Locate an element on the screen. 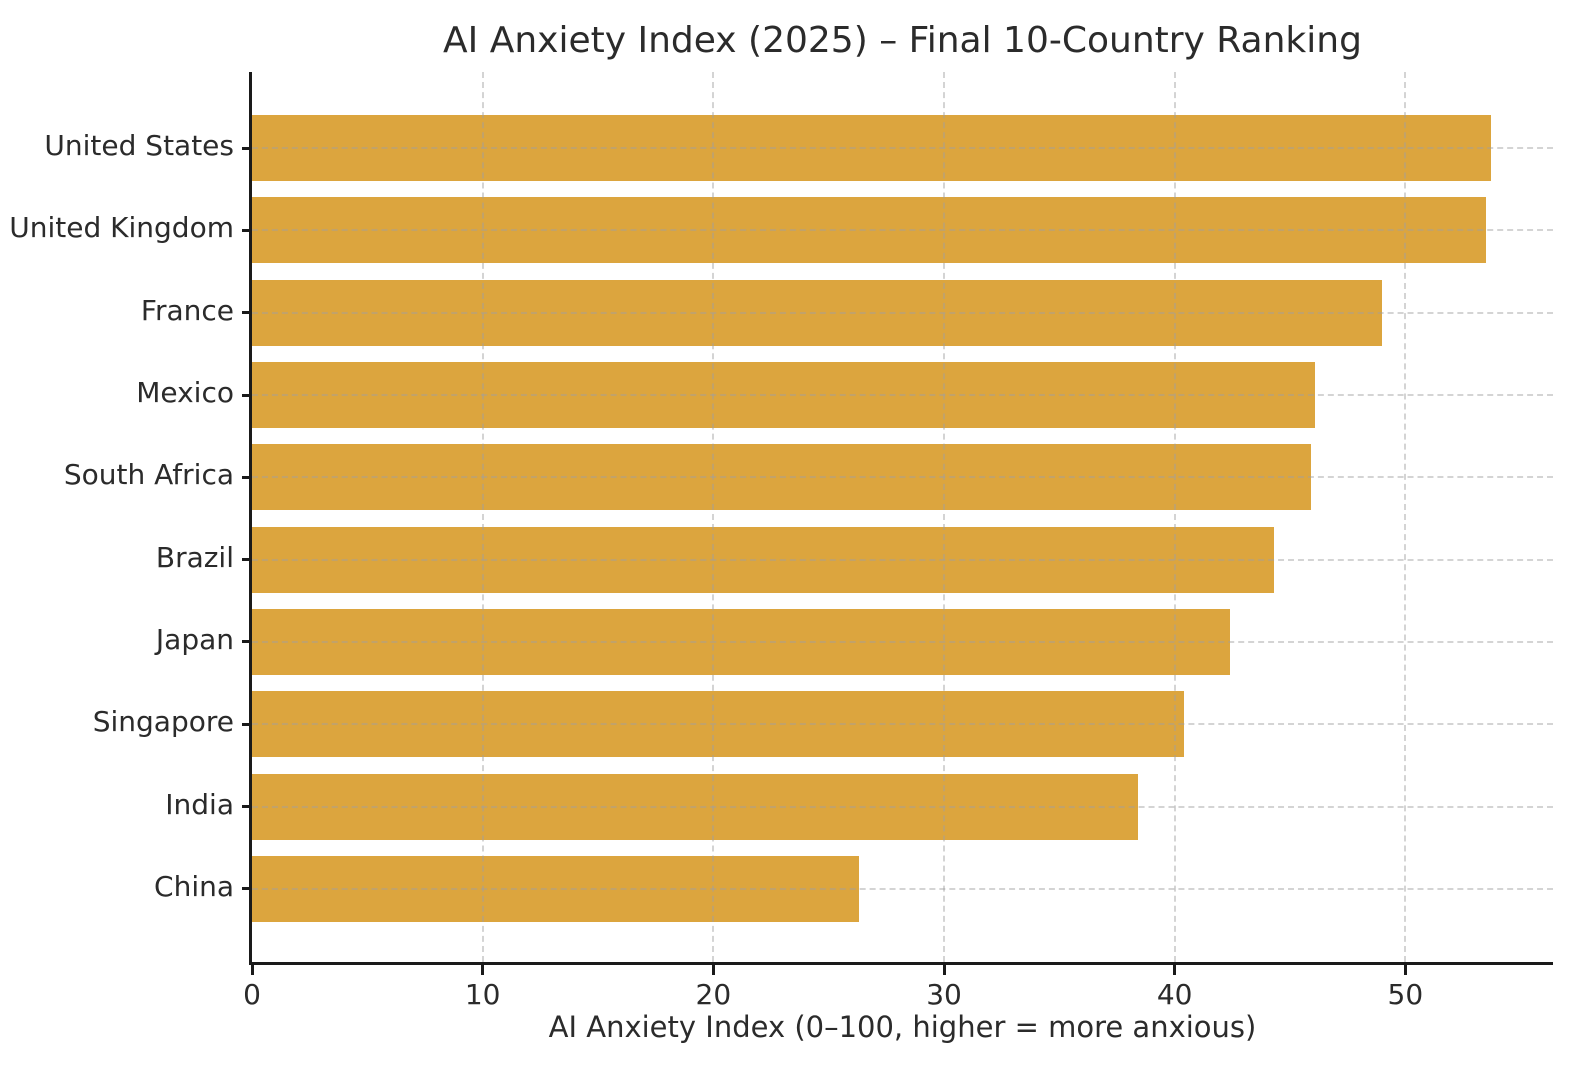 The width and height of the screenshot is (1578, 1066). x-tick-label: 10 is located at coordinates (482, 994).